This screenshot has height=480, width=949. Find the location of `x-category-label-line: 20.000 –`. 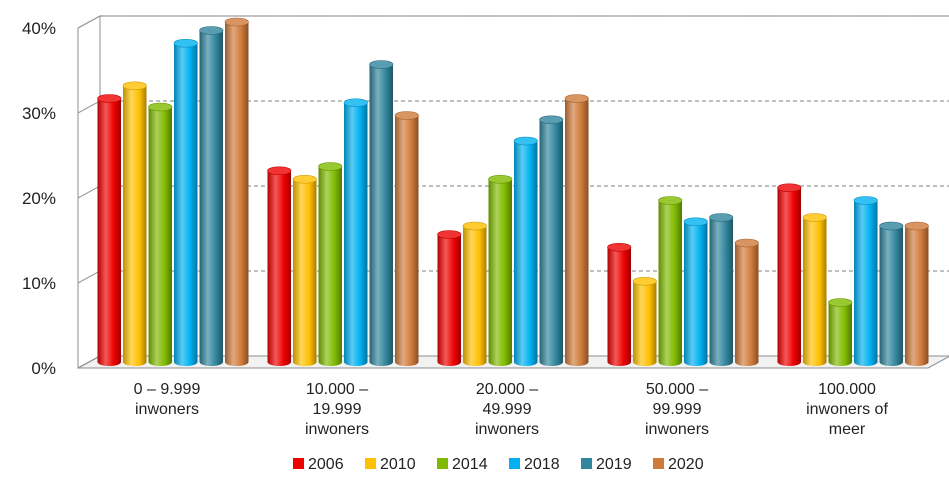

x-category-label-line: 20.000 – is located at coordinates (507, 389).